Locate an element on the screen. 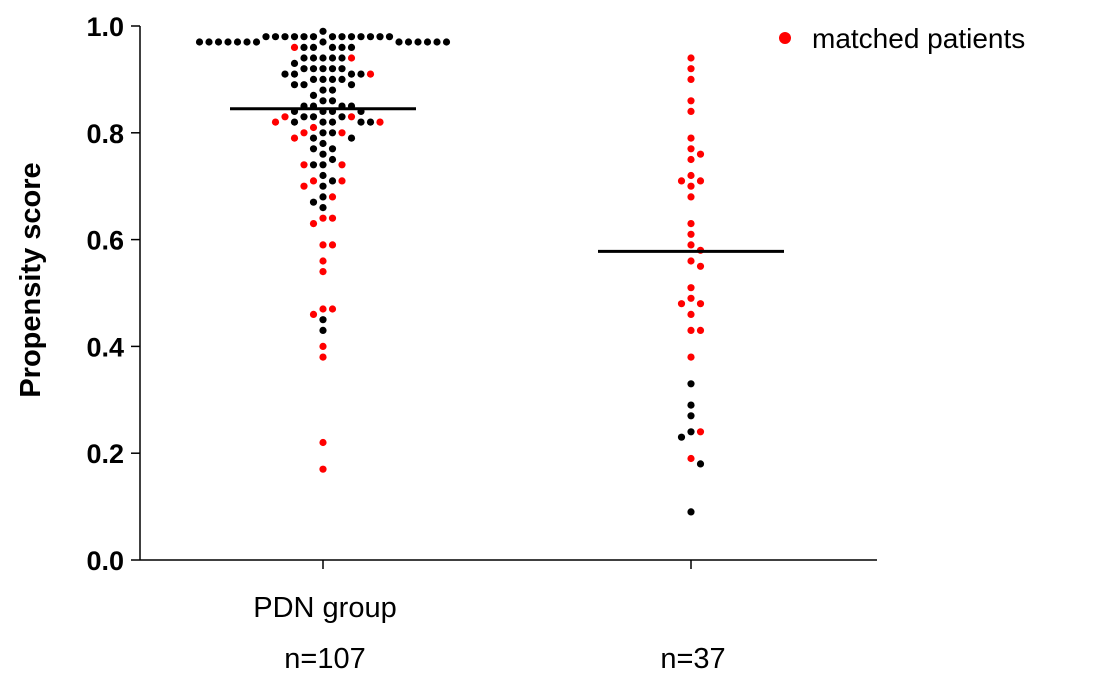 The width and height of the screenshot is (1106, 677). group-n-label: n=37 is located at coordinates (692, 659).